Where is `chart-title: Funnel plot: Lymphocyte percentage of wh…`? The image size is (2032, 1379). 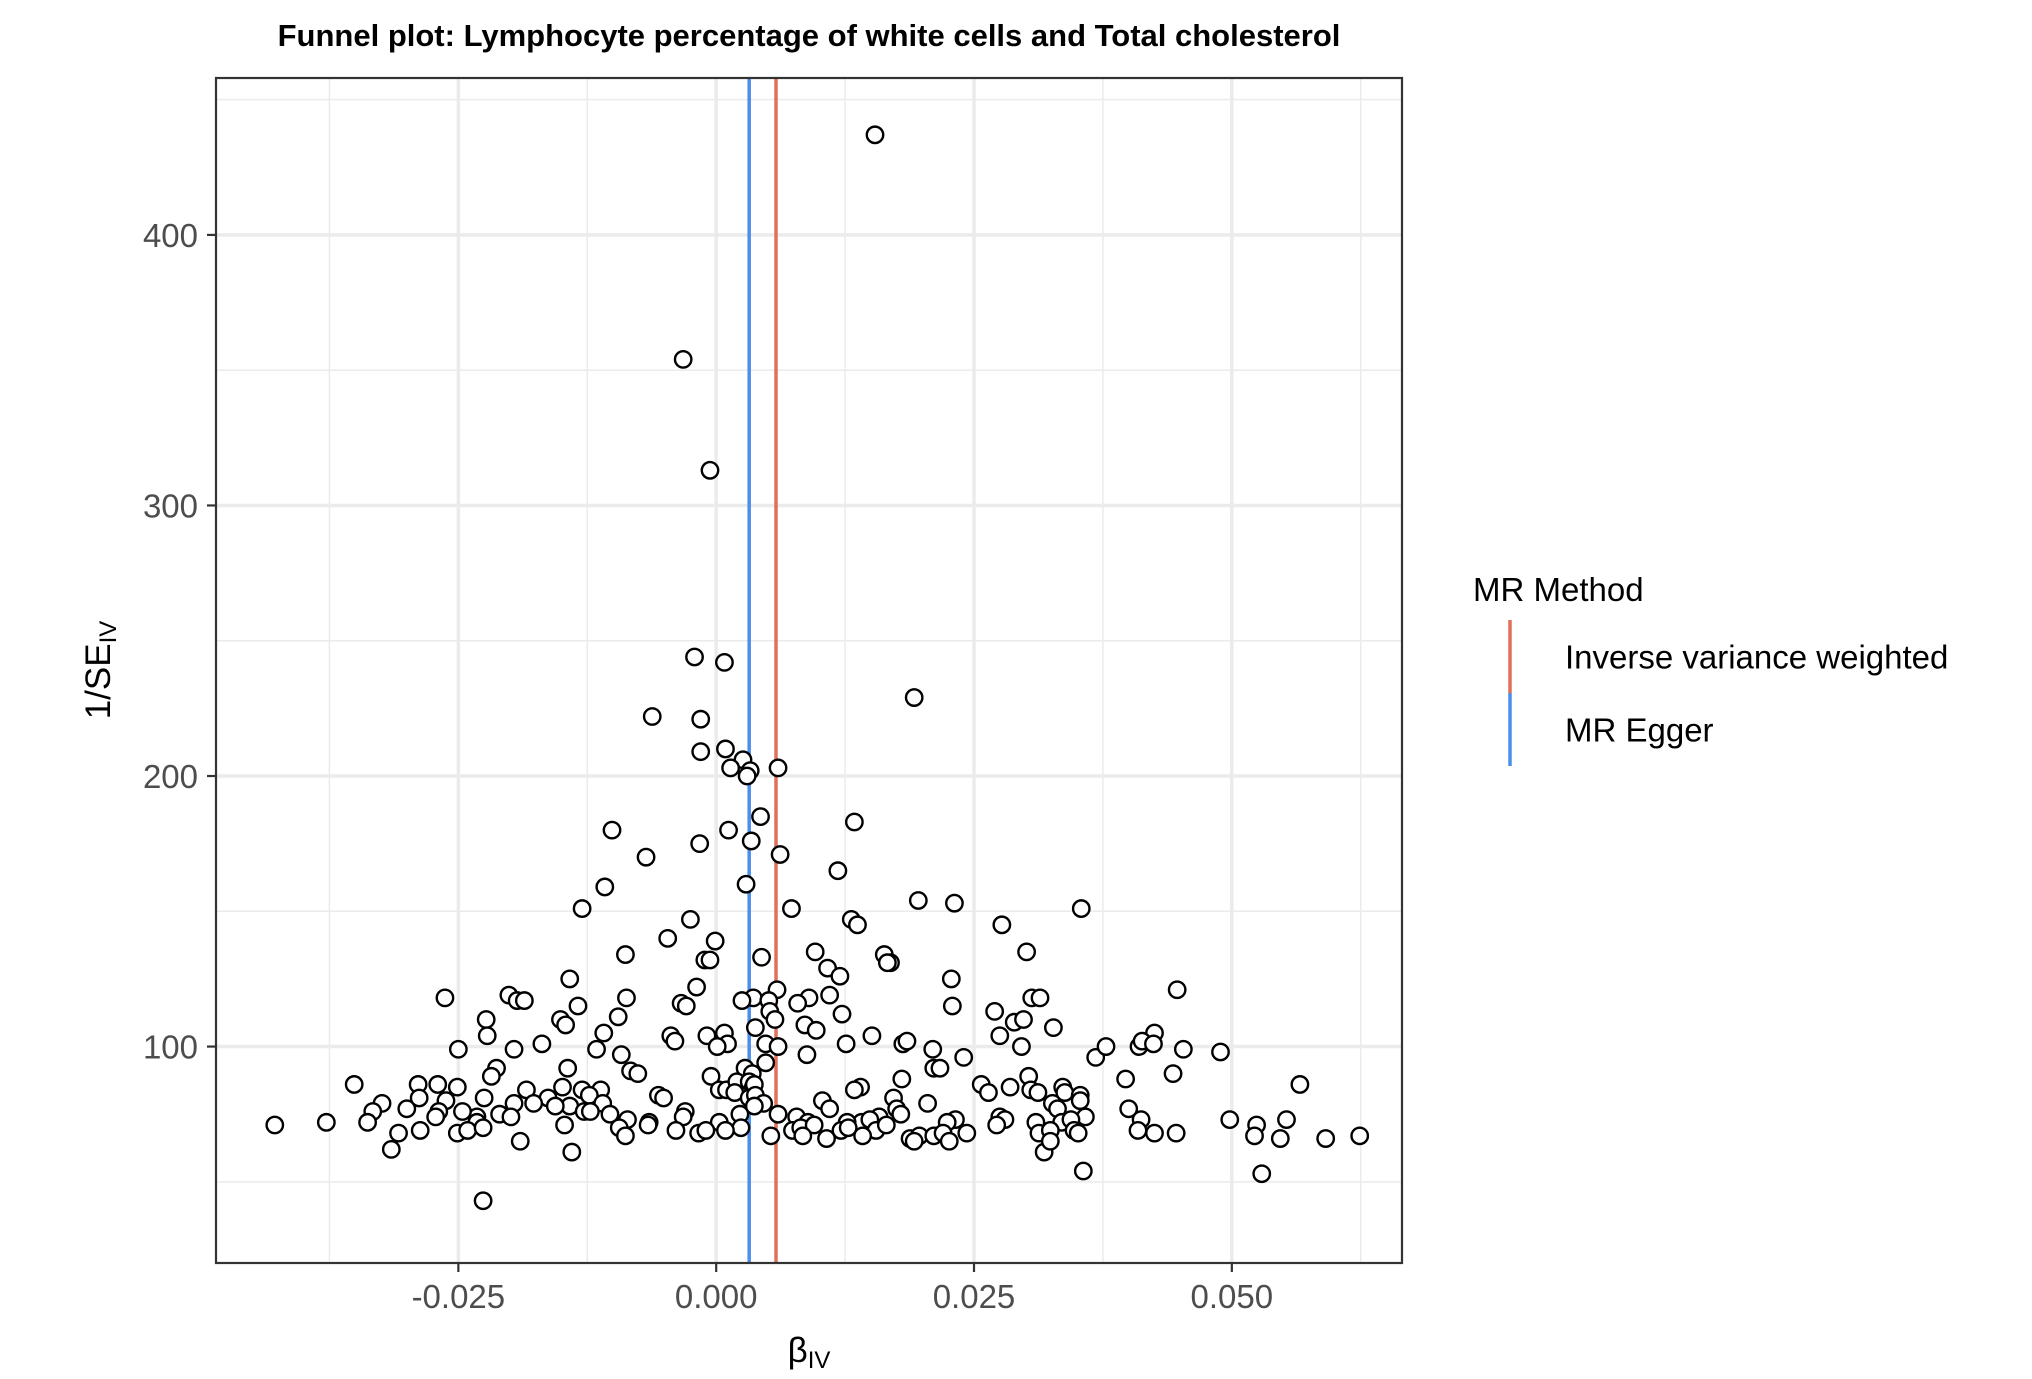
chart-title: Funnel plot: Lymphocyte percentage of wh… is located at coordinates (809, 35).